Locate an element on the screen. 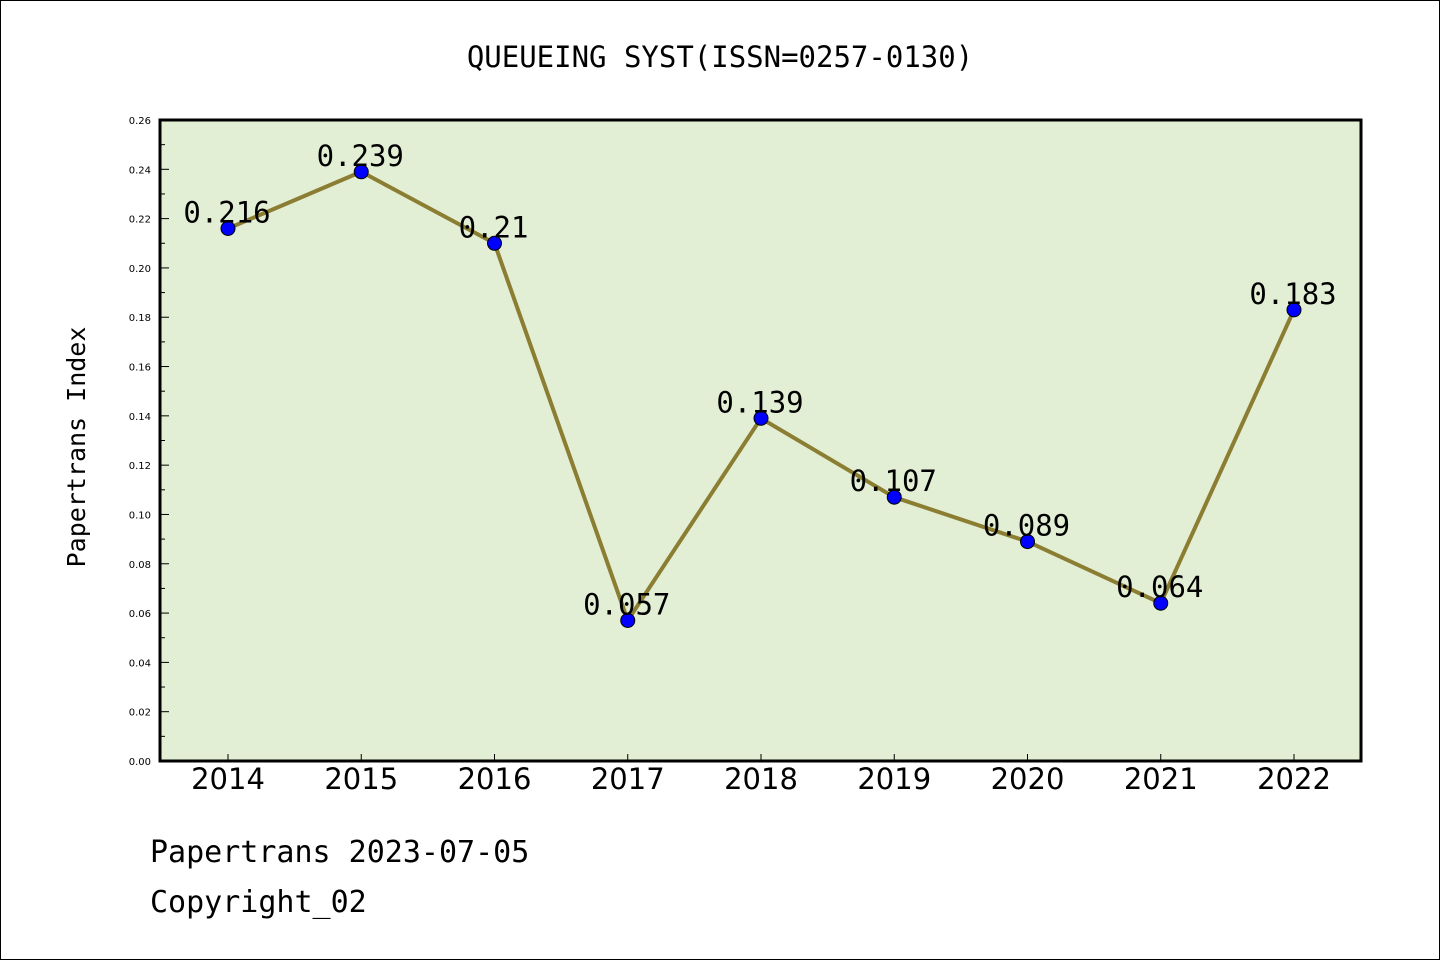 Image resolution: width=1440 pixels, height=960 pixels. y-tick-label: 0.22 is located at coordinates (140, 220).